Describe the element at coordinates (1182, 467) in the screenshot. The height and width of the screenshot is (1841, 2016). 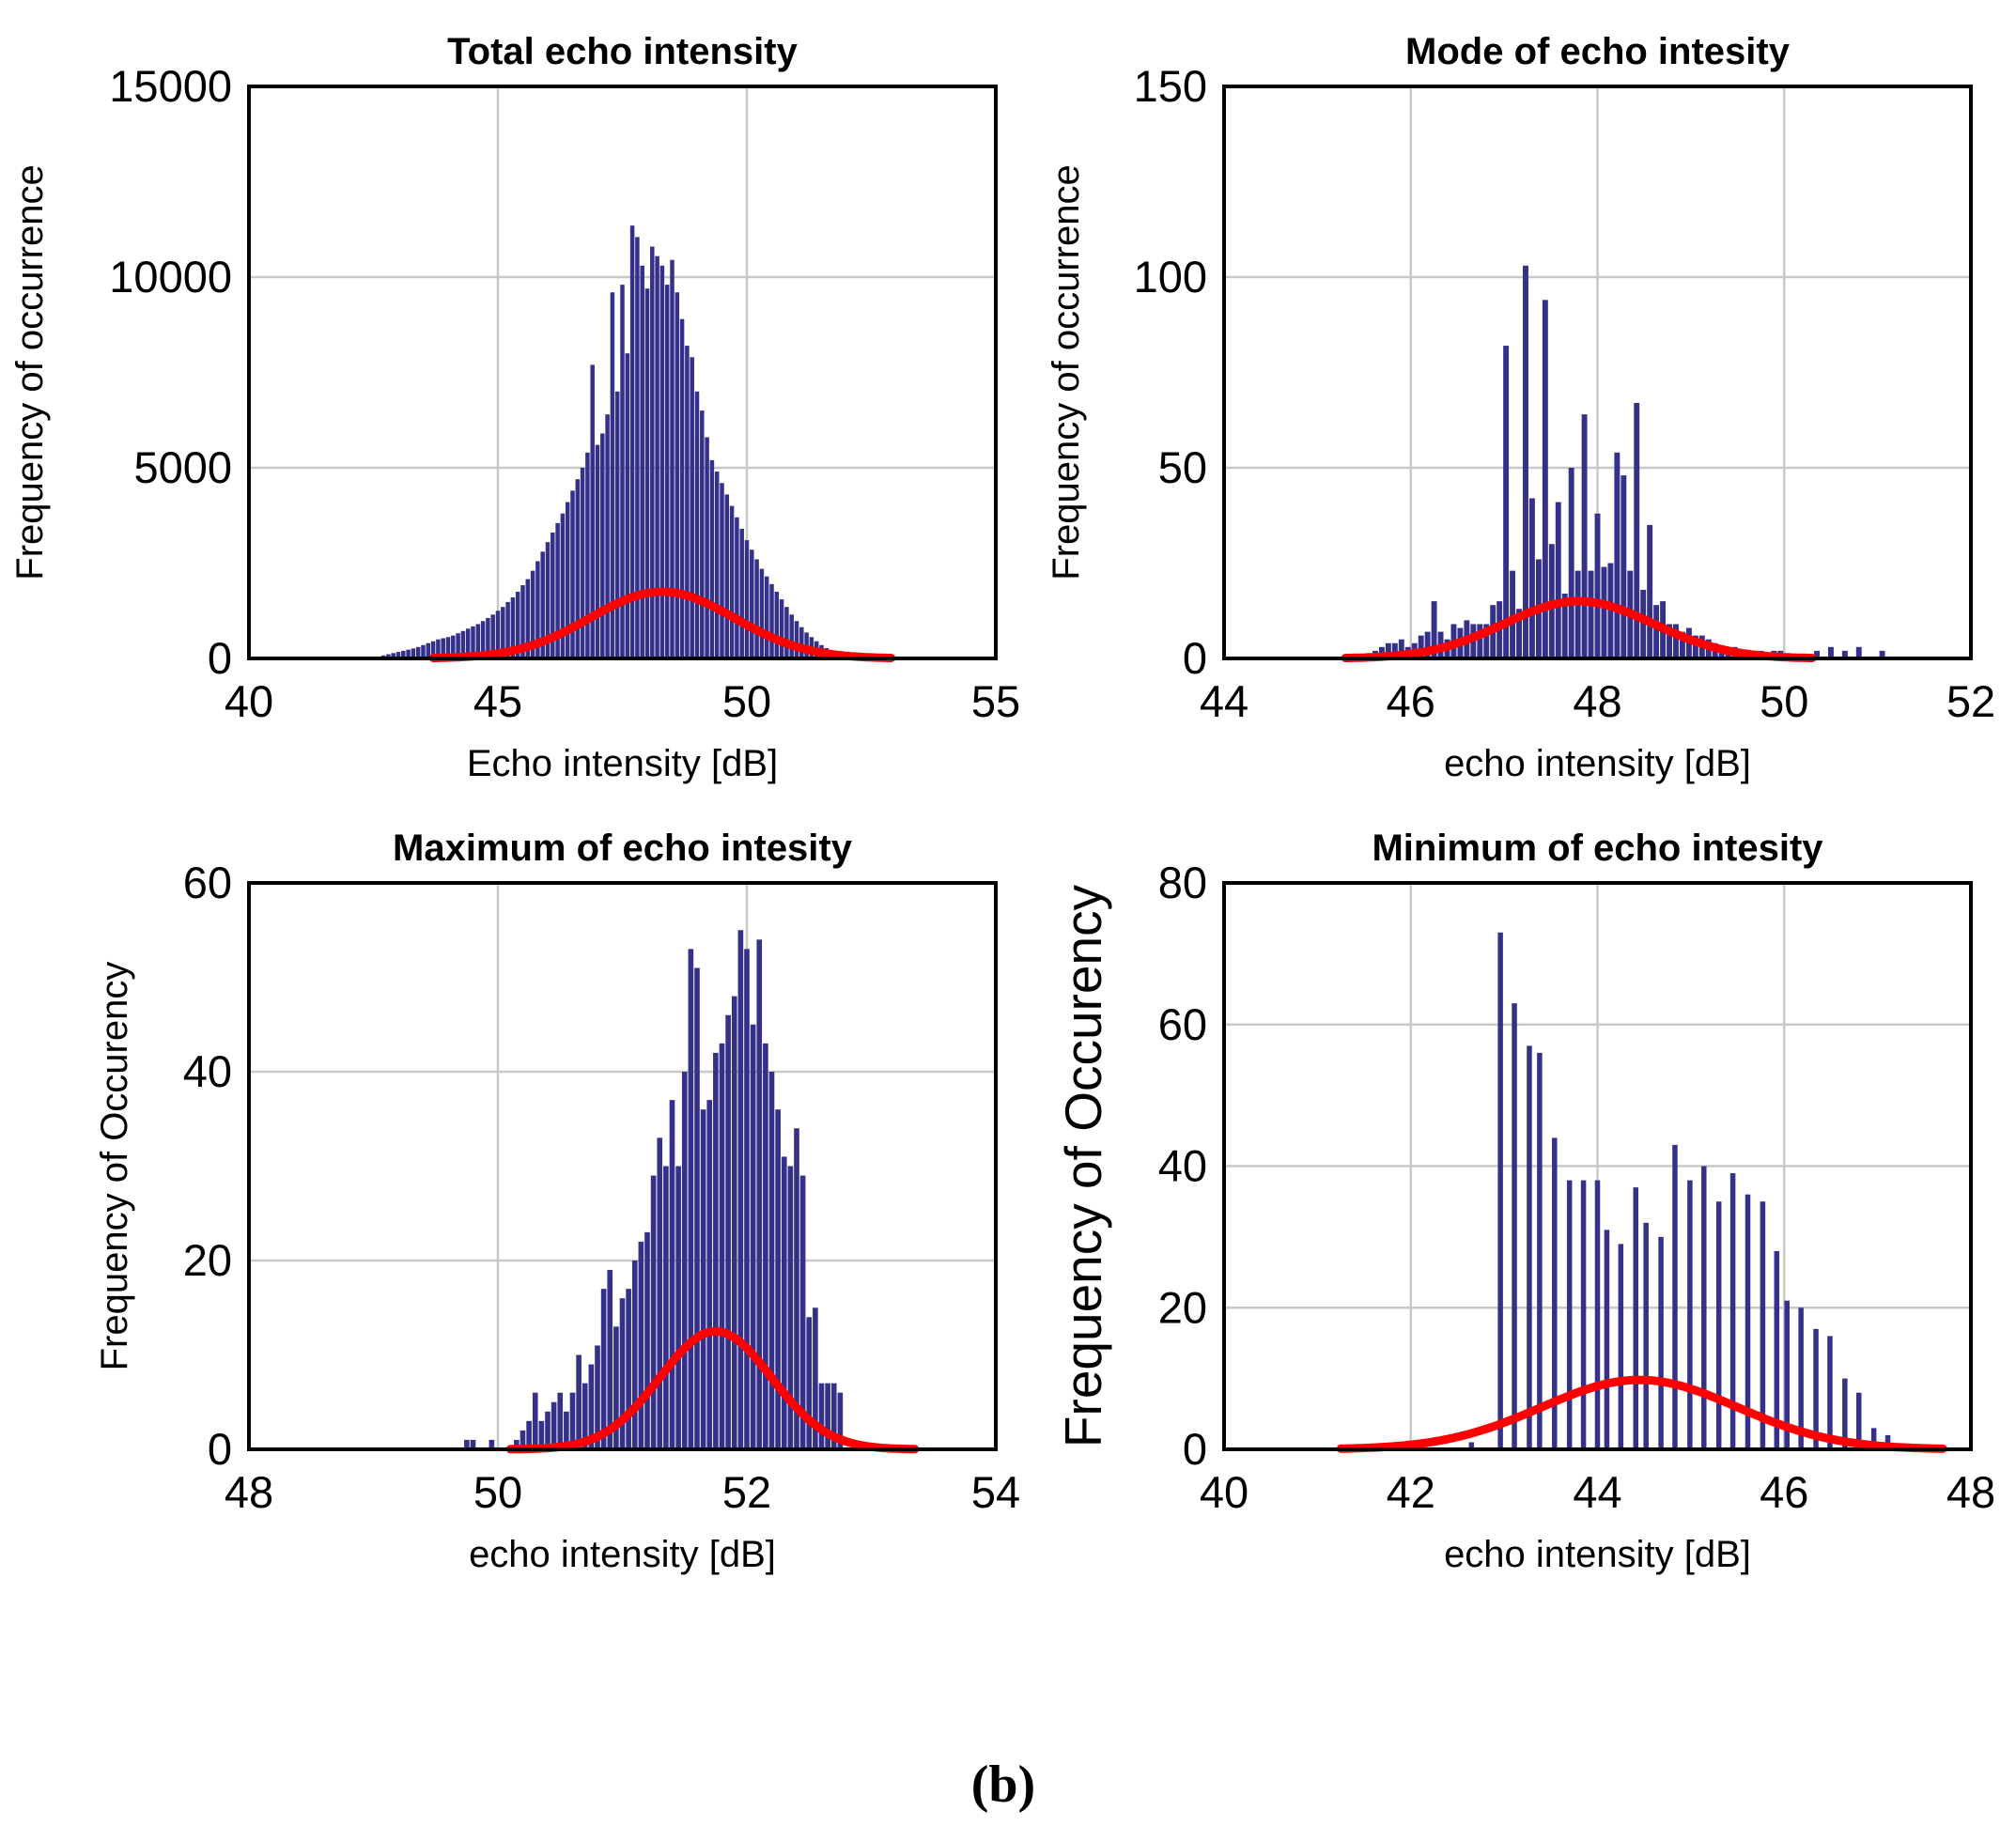
I see `y-tick-label: 50` at that location.